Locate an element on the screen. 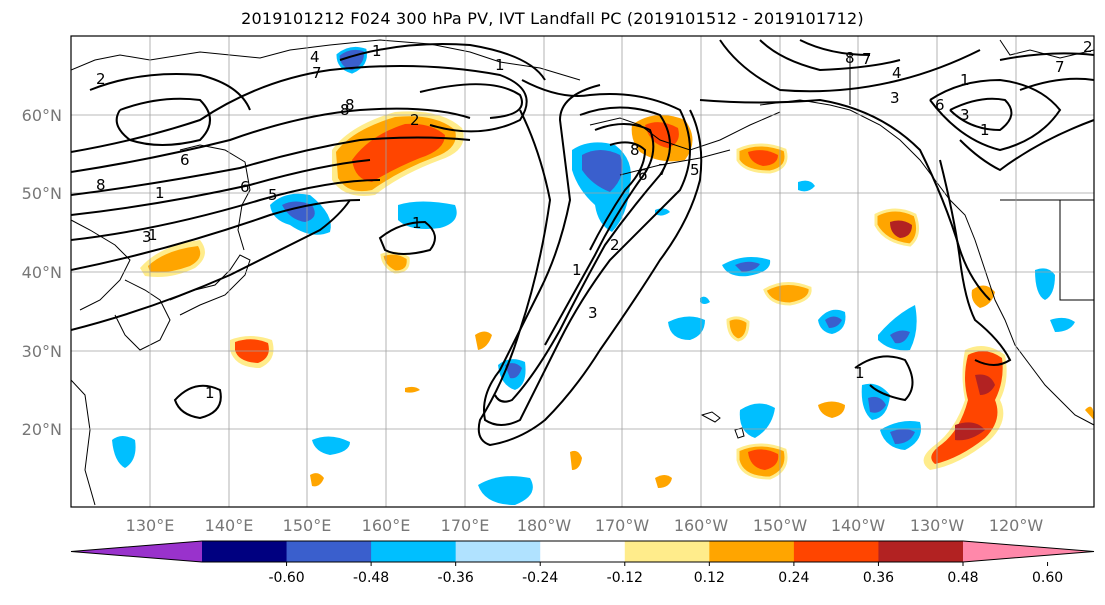 The width and height of the screenshot is (1105, 605). colorbar-tick-label: 0.36 is located at coordinates (878, 578).